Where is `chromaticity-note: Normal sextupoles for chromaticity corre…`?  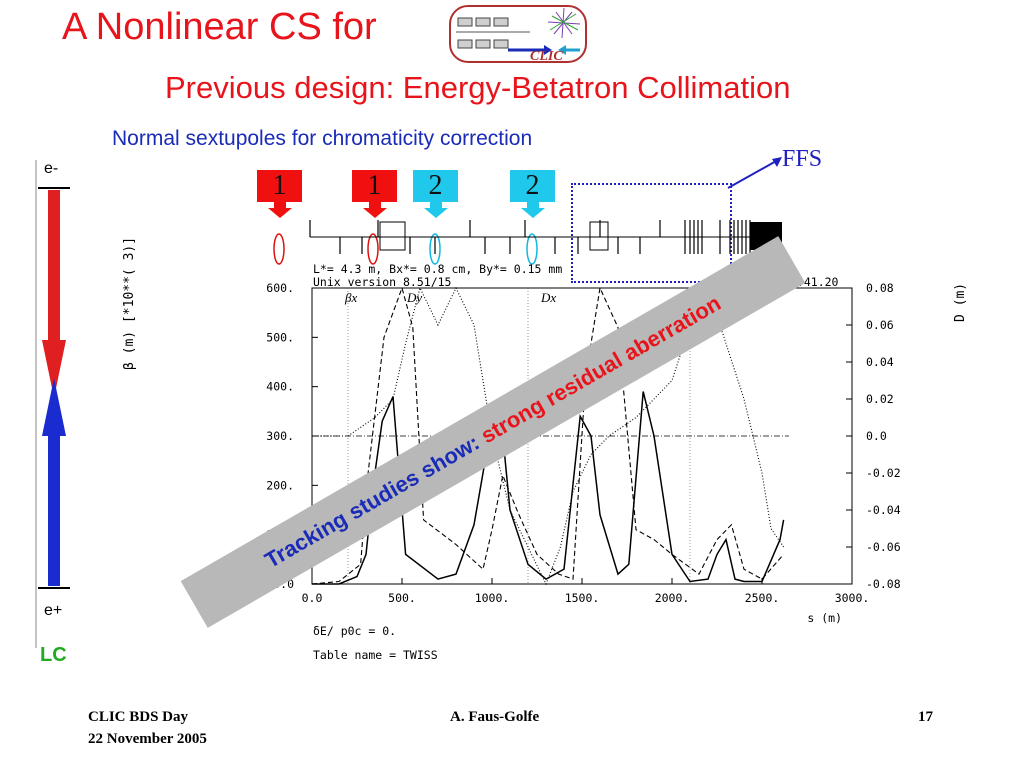
chromaticity-note: Normal sextupoles for chromaticity corre… is located at coordinates (322, 138).